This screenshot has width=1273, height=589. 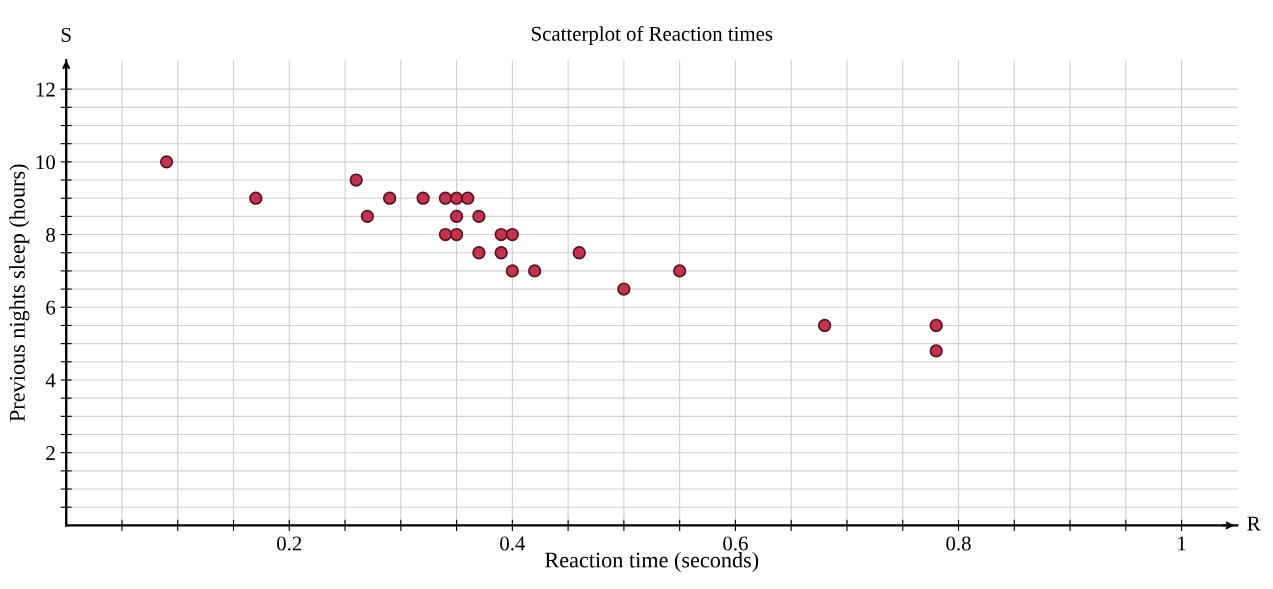 I want to click on text: S, so click(x=66, y=34).